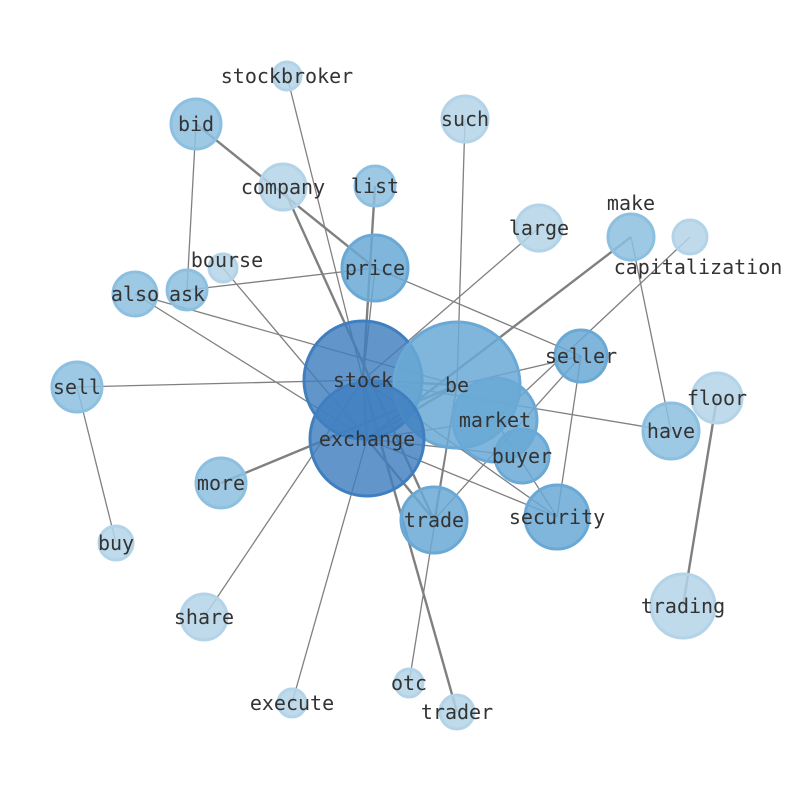 This screenshot has height=790, width=794. I want to click on node-label-more: more, so click(221, 483).